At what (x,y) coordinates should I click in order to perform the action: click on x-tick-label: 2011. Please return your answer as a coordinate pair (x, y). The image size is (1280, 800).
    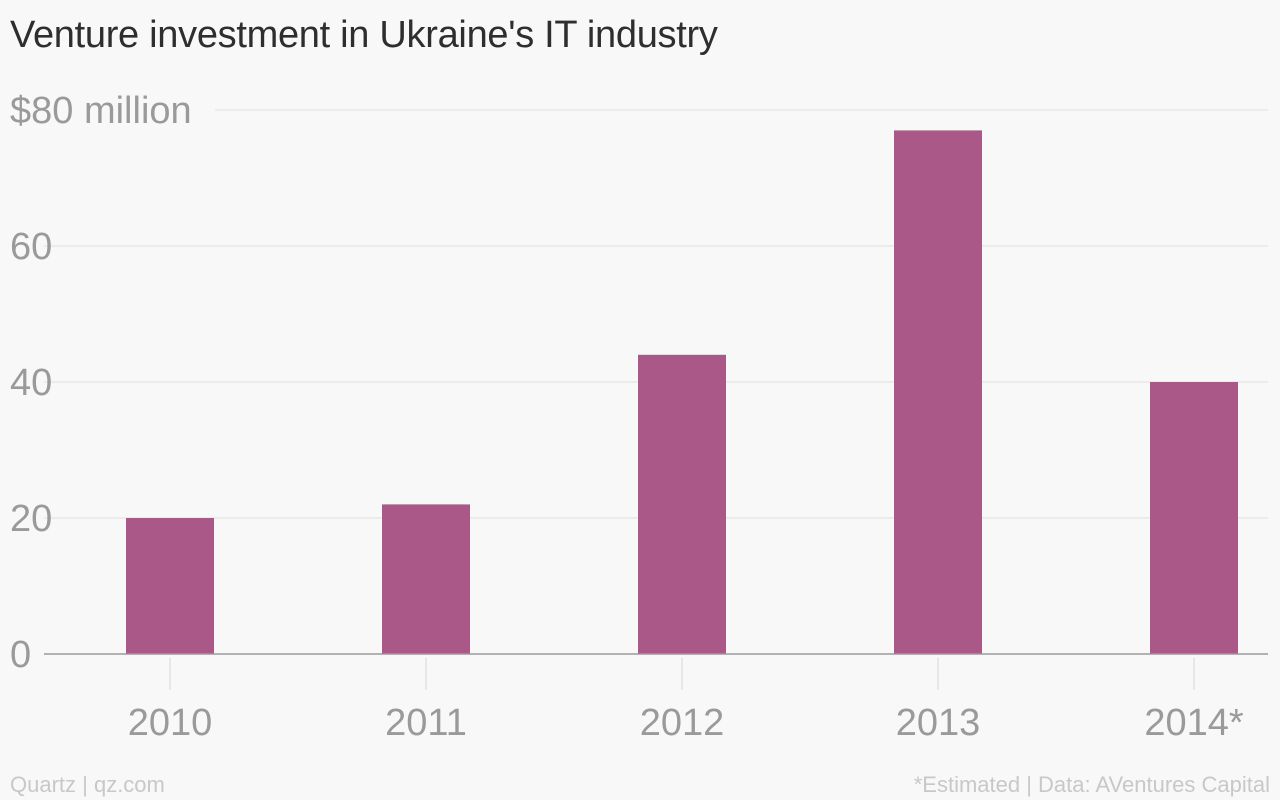
    Looking at the image, I should click on (426, 723).